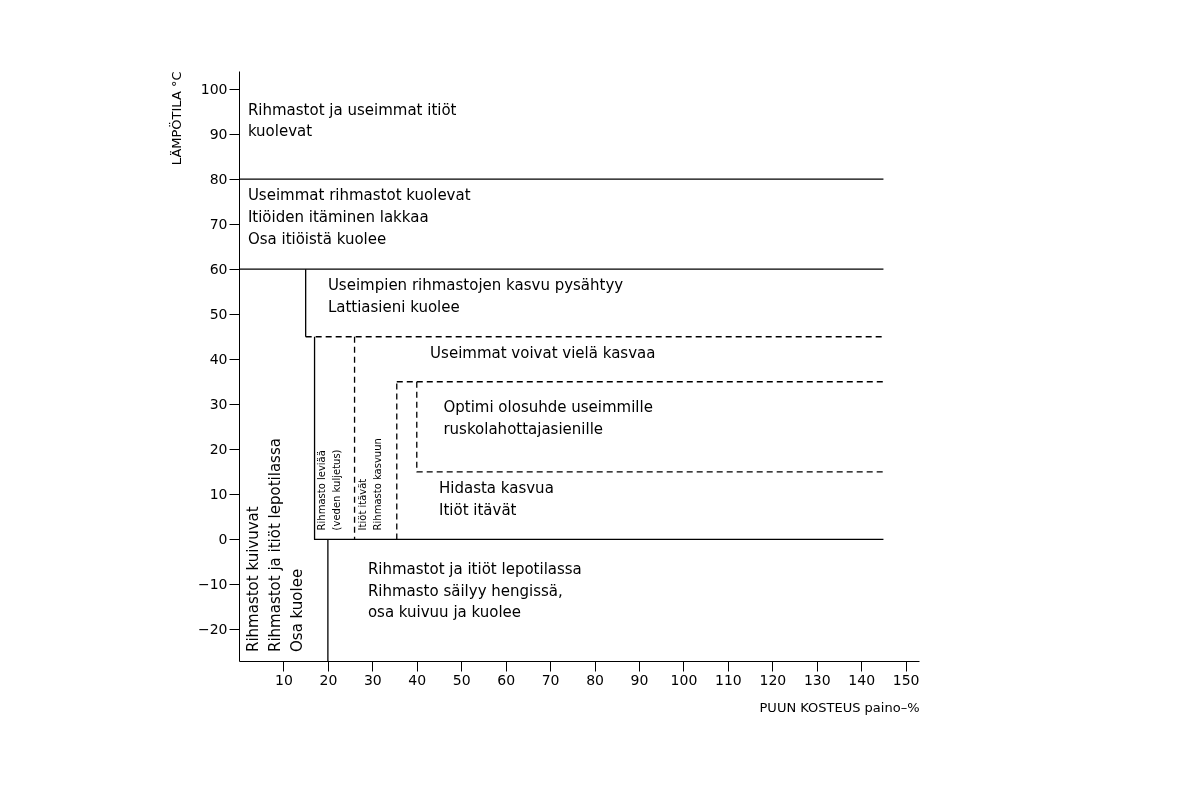 The image size is (1197, 789). Describe the element at coordinates (773, 679) in the screenshot. I see `x-tick-label: 120` at that location.